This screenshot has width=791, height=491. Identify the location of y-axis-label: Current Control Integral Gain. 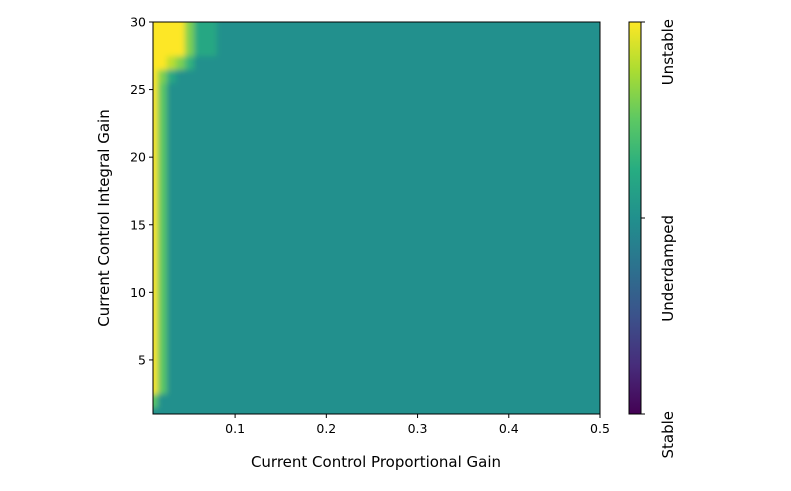
(104, 217).